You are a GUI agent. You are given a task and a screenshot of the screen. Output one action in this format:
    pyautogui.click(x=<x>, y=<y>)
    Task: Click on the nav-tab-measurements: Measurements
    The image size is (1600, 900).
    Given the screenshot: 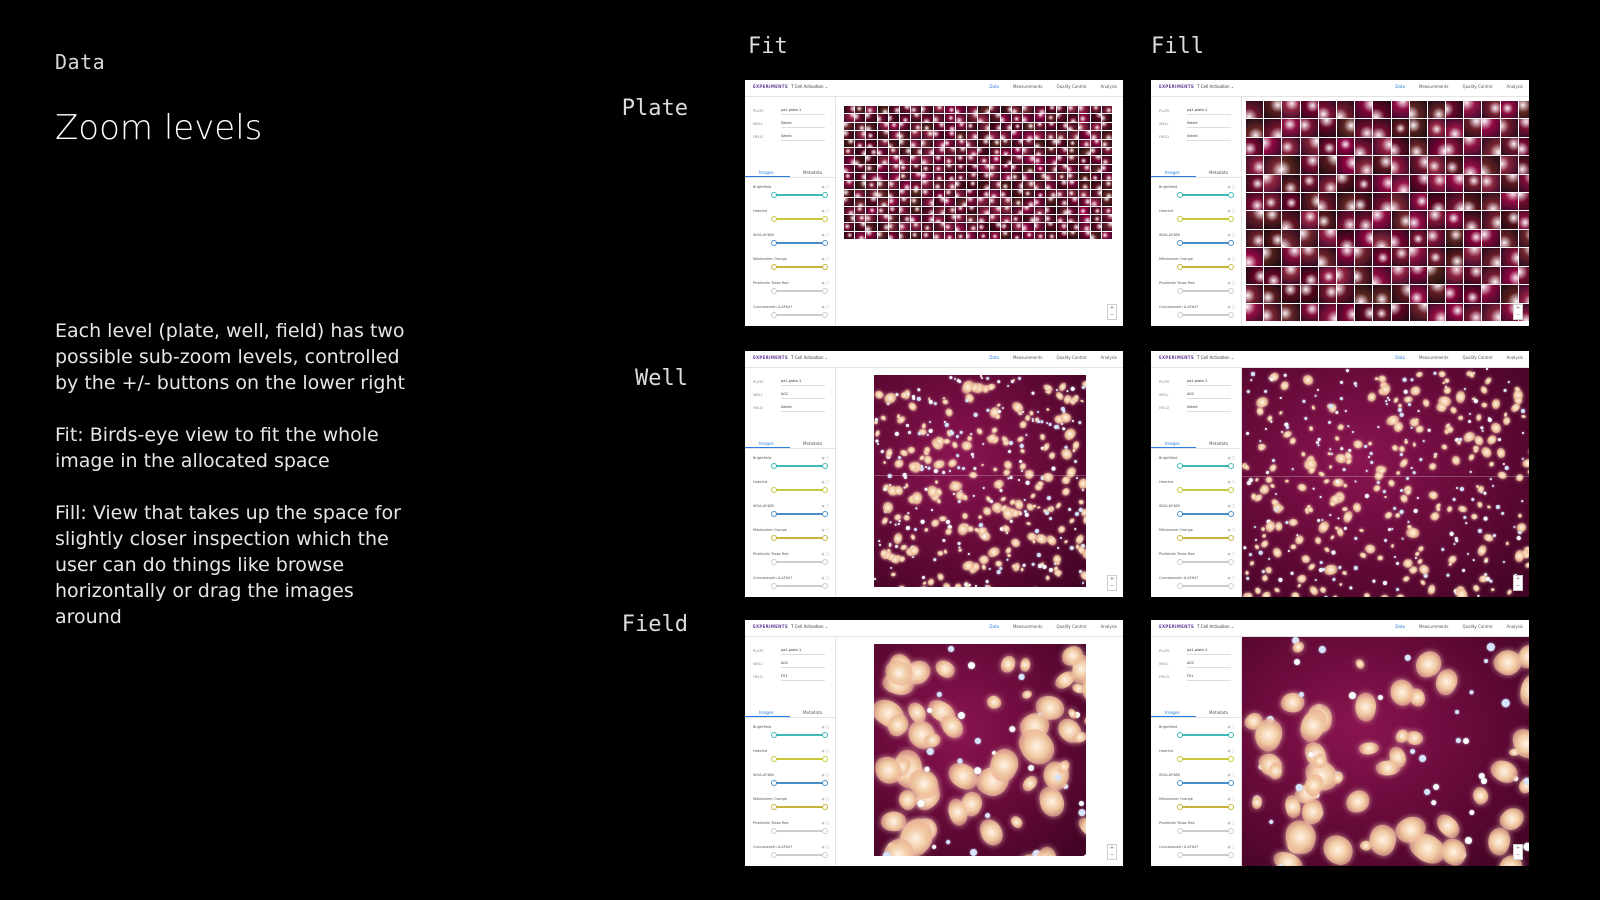 What is the action you would take?
    pyautogui.click(x=1433, y=86)
    